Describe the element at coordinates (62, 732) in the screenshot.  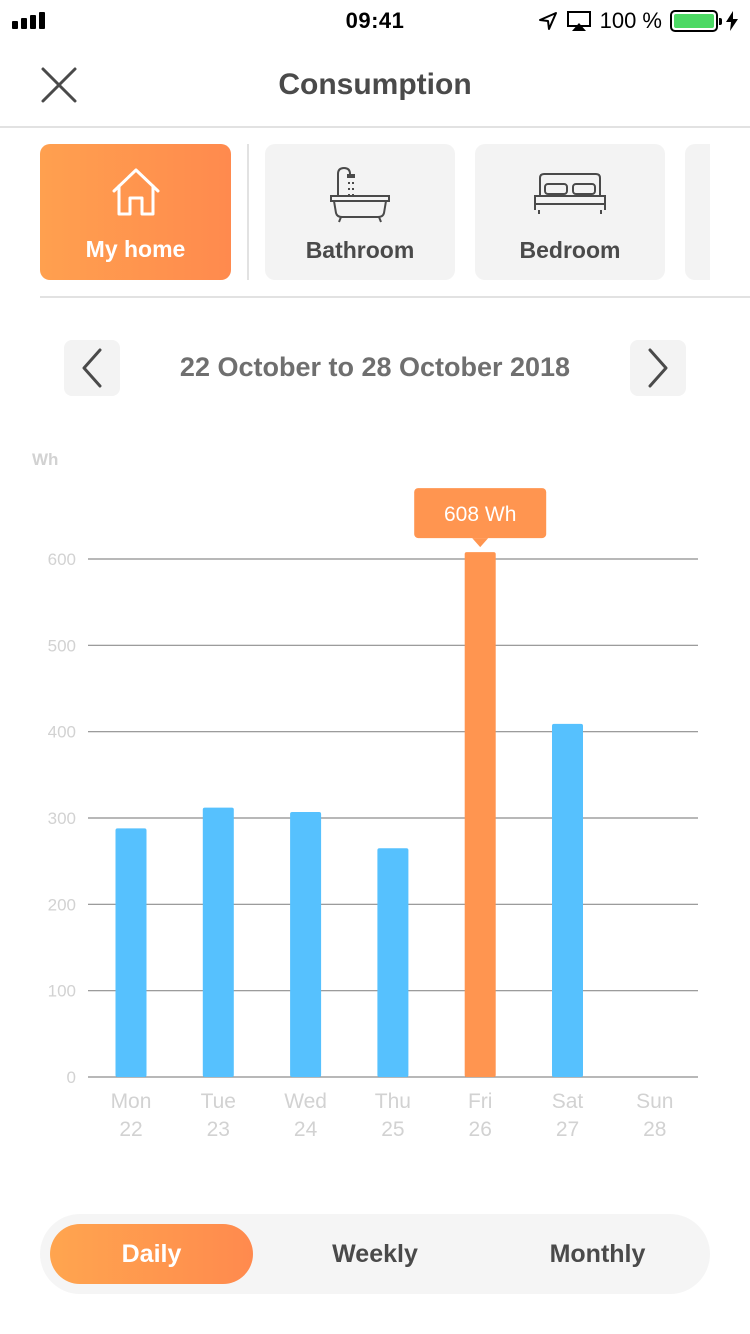
I see `y-tick-label: 400` at that location.